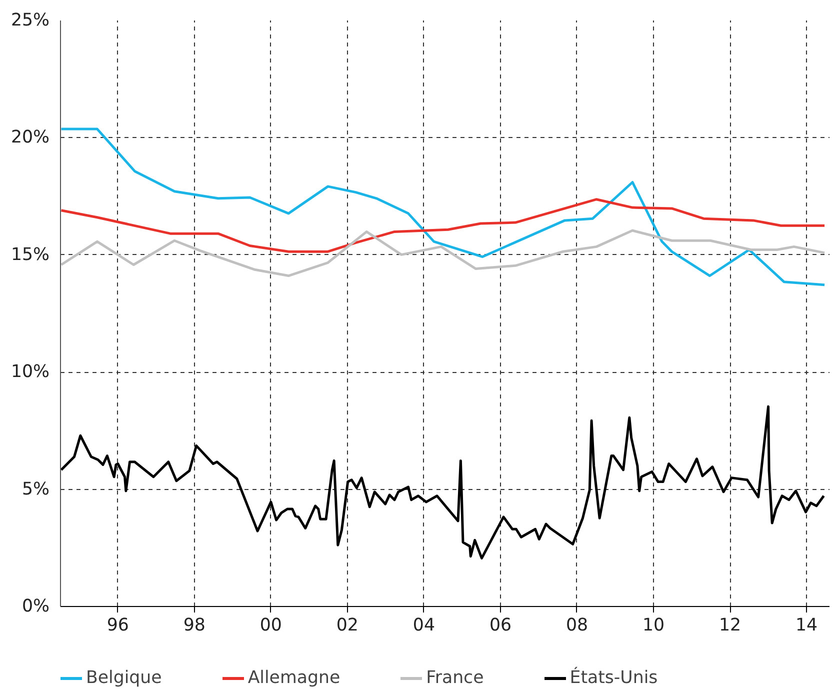 The image size is (835, 696). What do you see at coordinates (423, 626) in the screenshot?
I see `x-tick-label: 04` at bounding box center [423, 626].